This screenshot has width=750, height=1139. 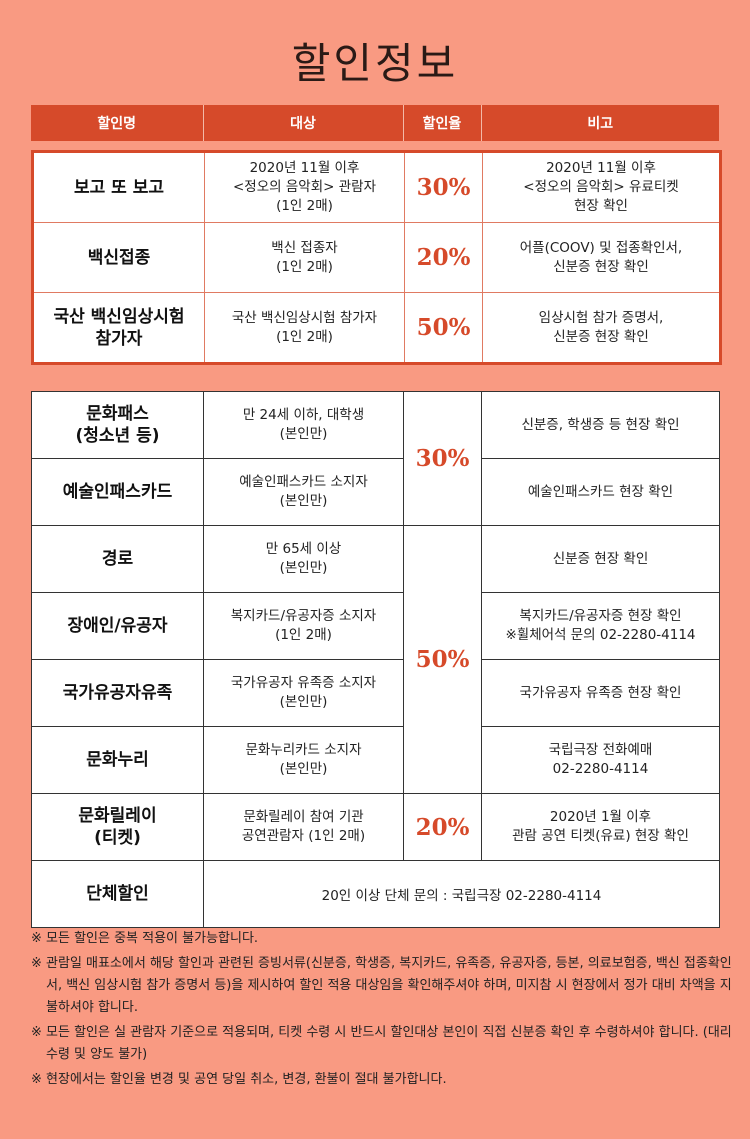 I want to click on discount-note: 국가유공자 유족증 현장 확인, so click(x=600, y=693).